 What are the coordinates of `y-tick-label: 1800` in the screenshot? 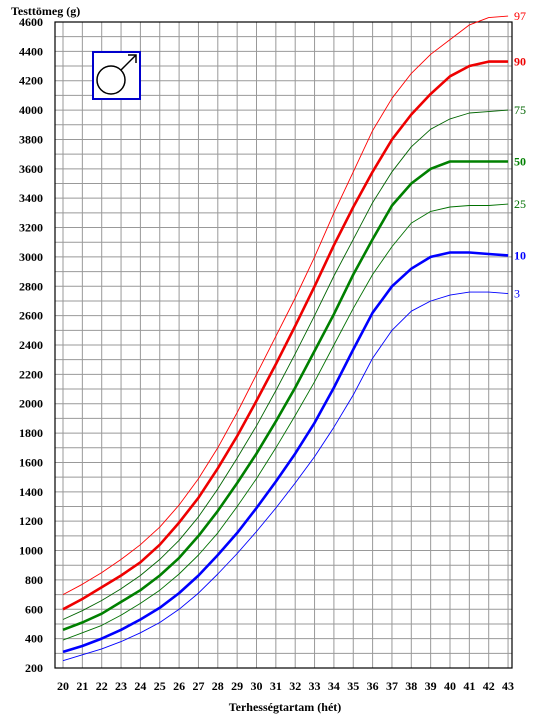 It's located at (31, 433).